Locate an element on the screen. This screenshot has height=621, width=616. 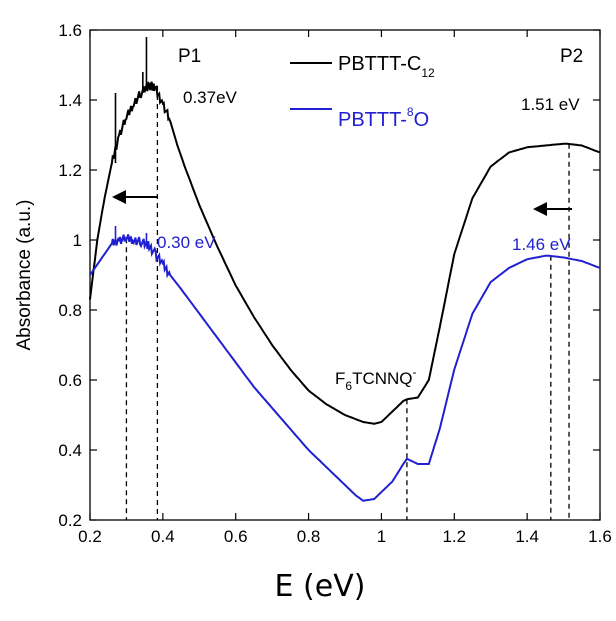
dopant-label: F6TCNNQ- is located at coordinates (376, 379).